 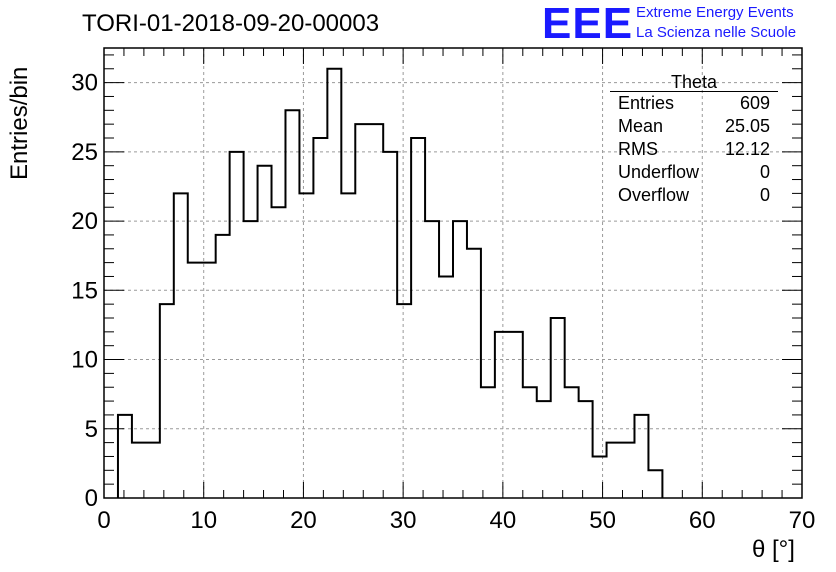 I want to click on y-tick-label: 15, so click(x=84, y=290).